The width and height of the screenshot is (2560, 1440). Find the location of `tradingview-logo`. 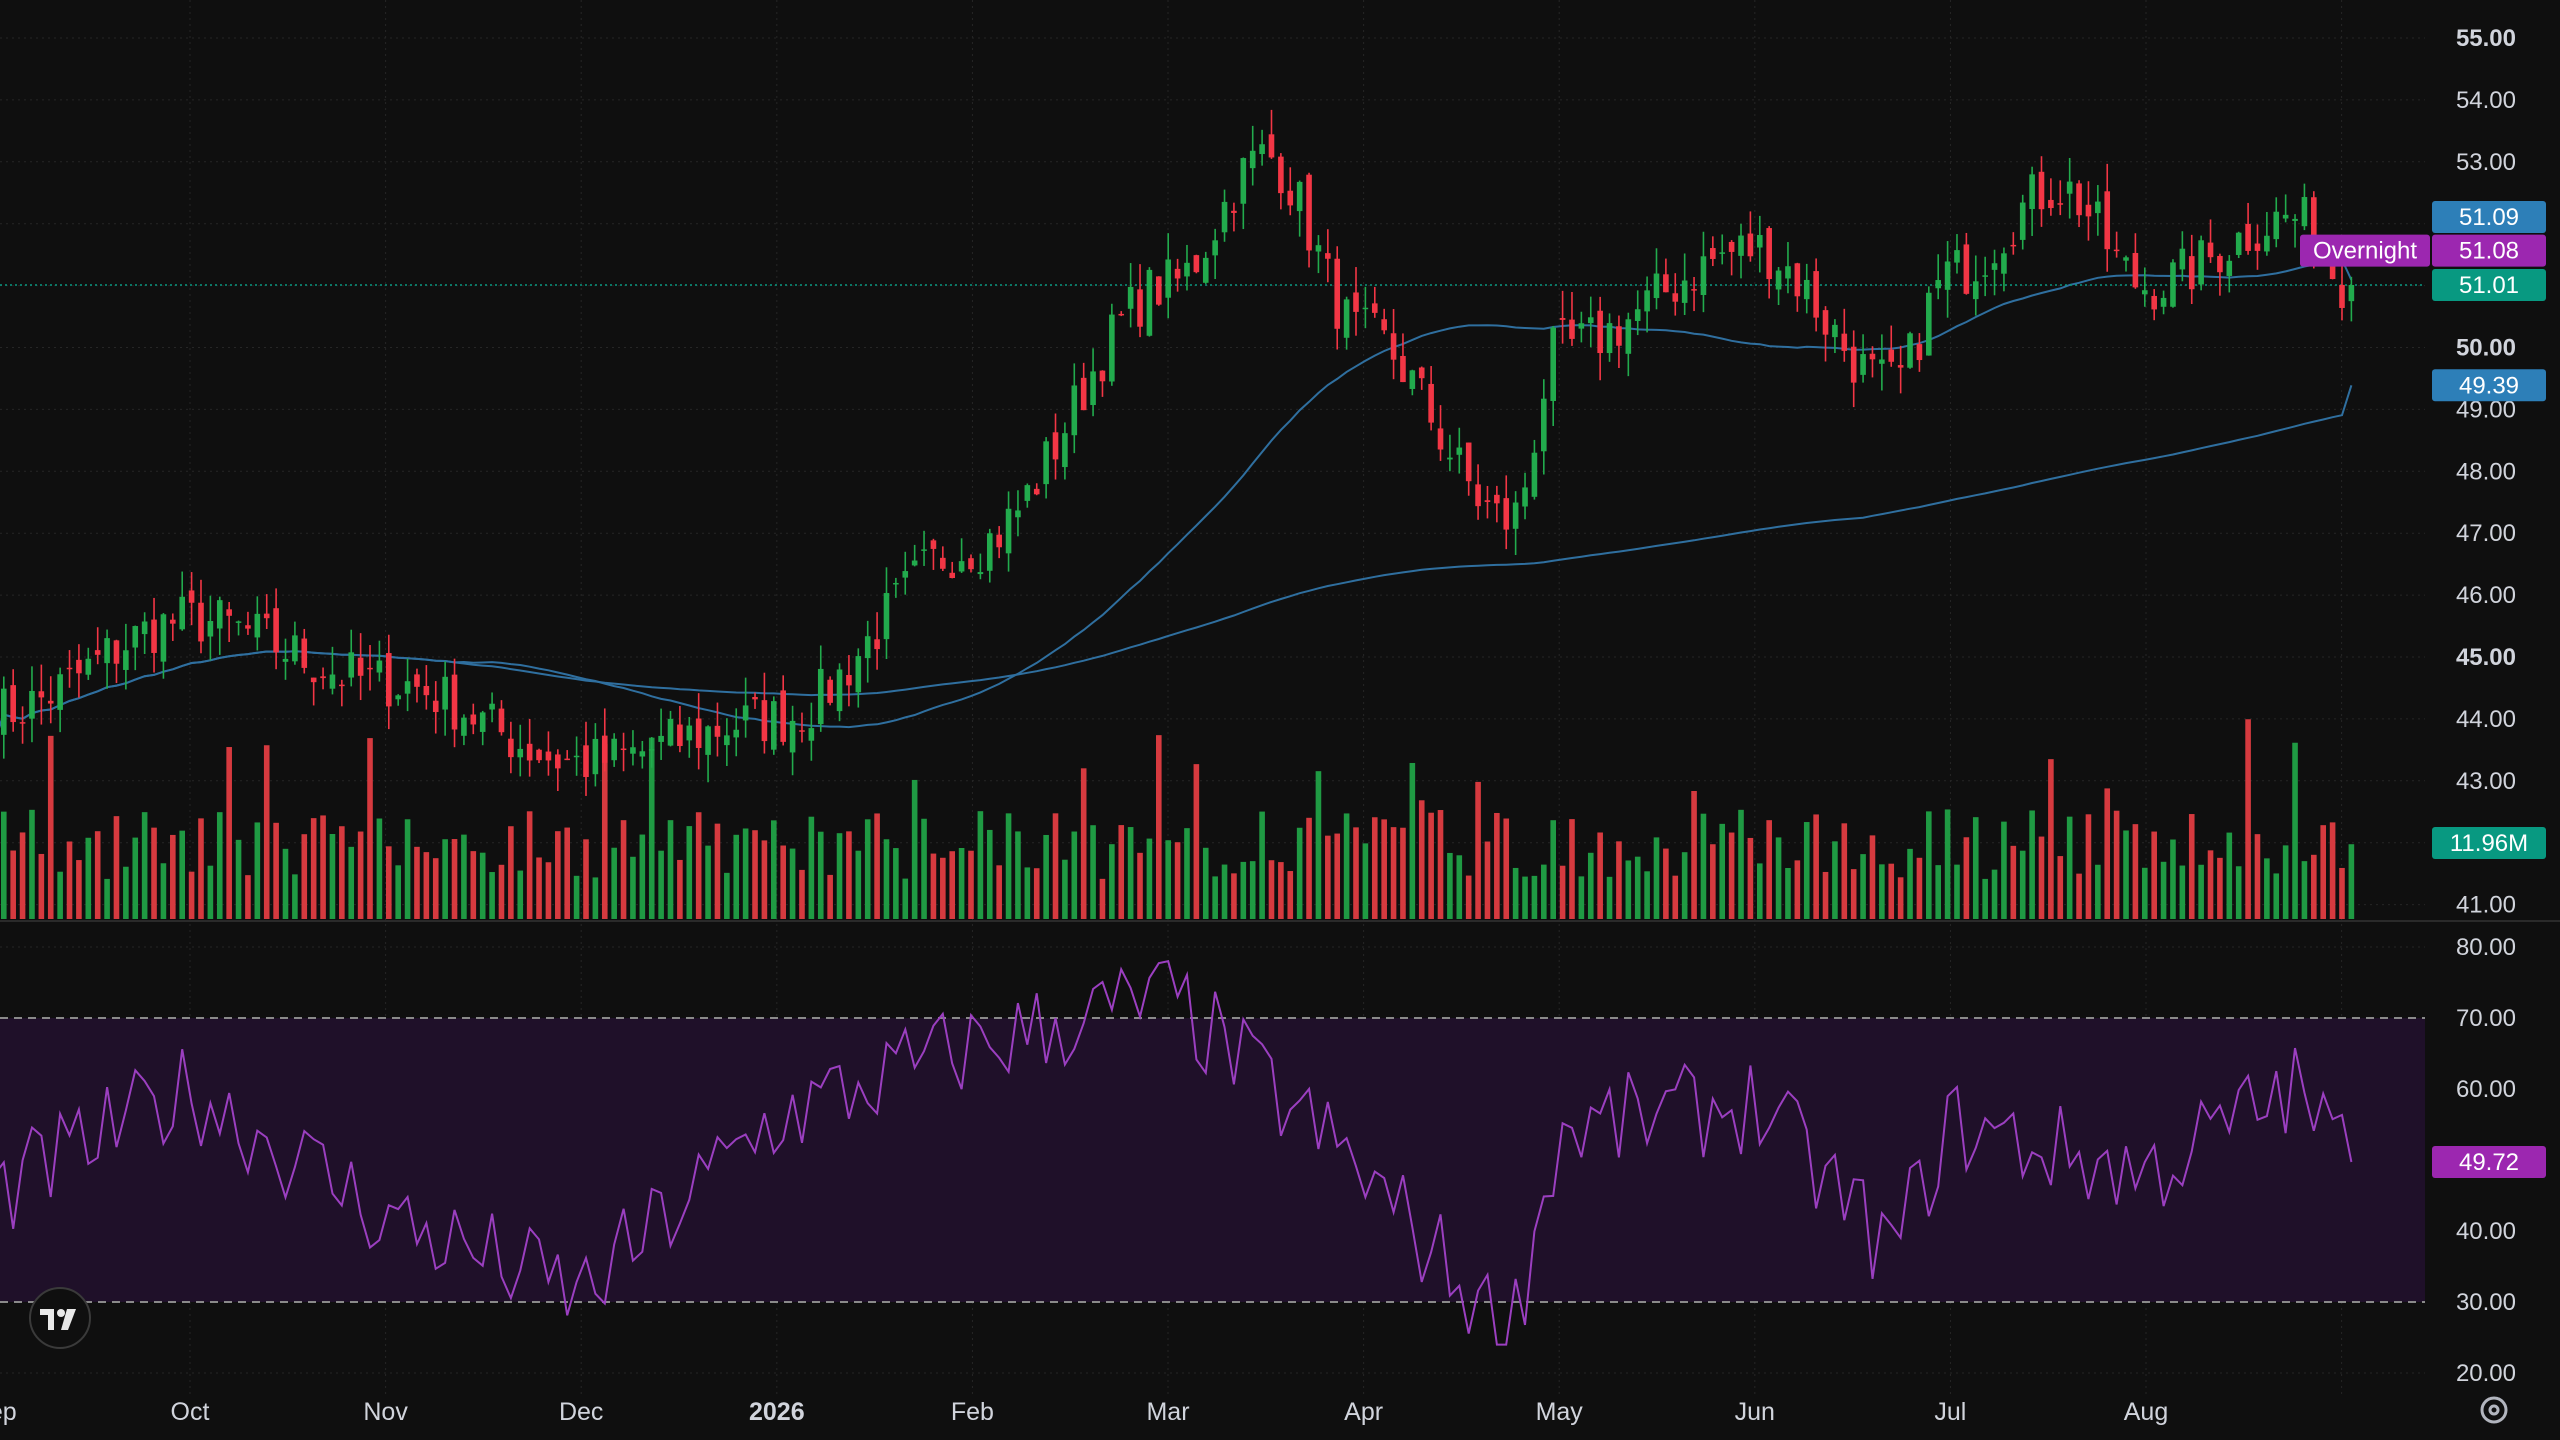

tradingview-logo is located at coordinates (60, 1318).